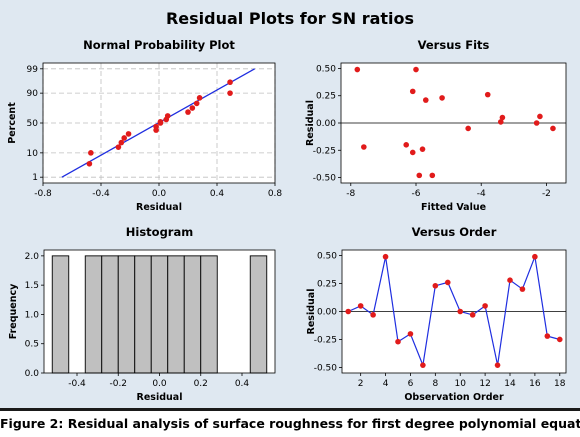 This screenshot has width=580, height=437. I want to click on order-xtick-label: 2, so click(361, 384).